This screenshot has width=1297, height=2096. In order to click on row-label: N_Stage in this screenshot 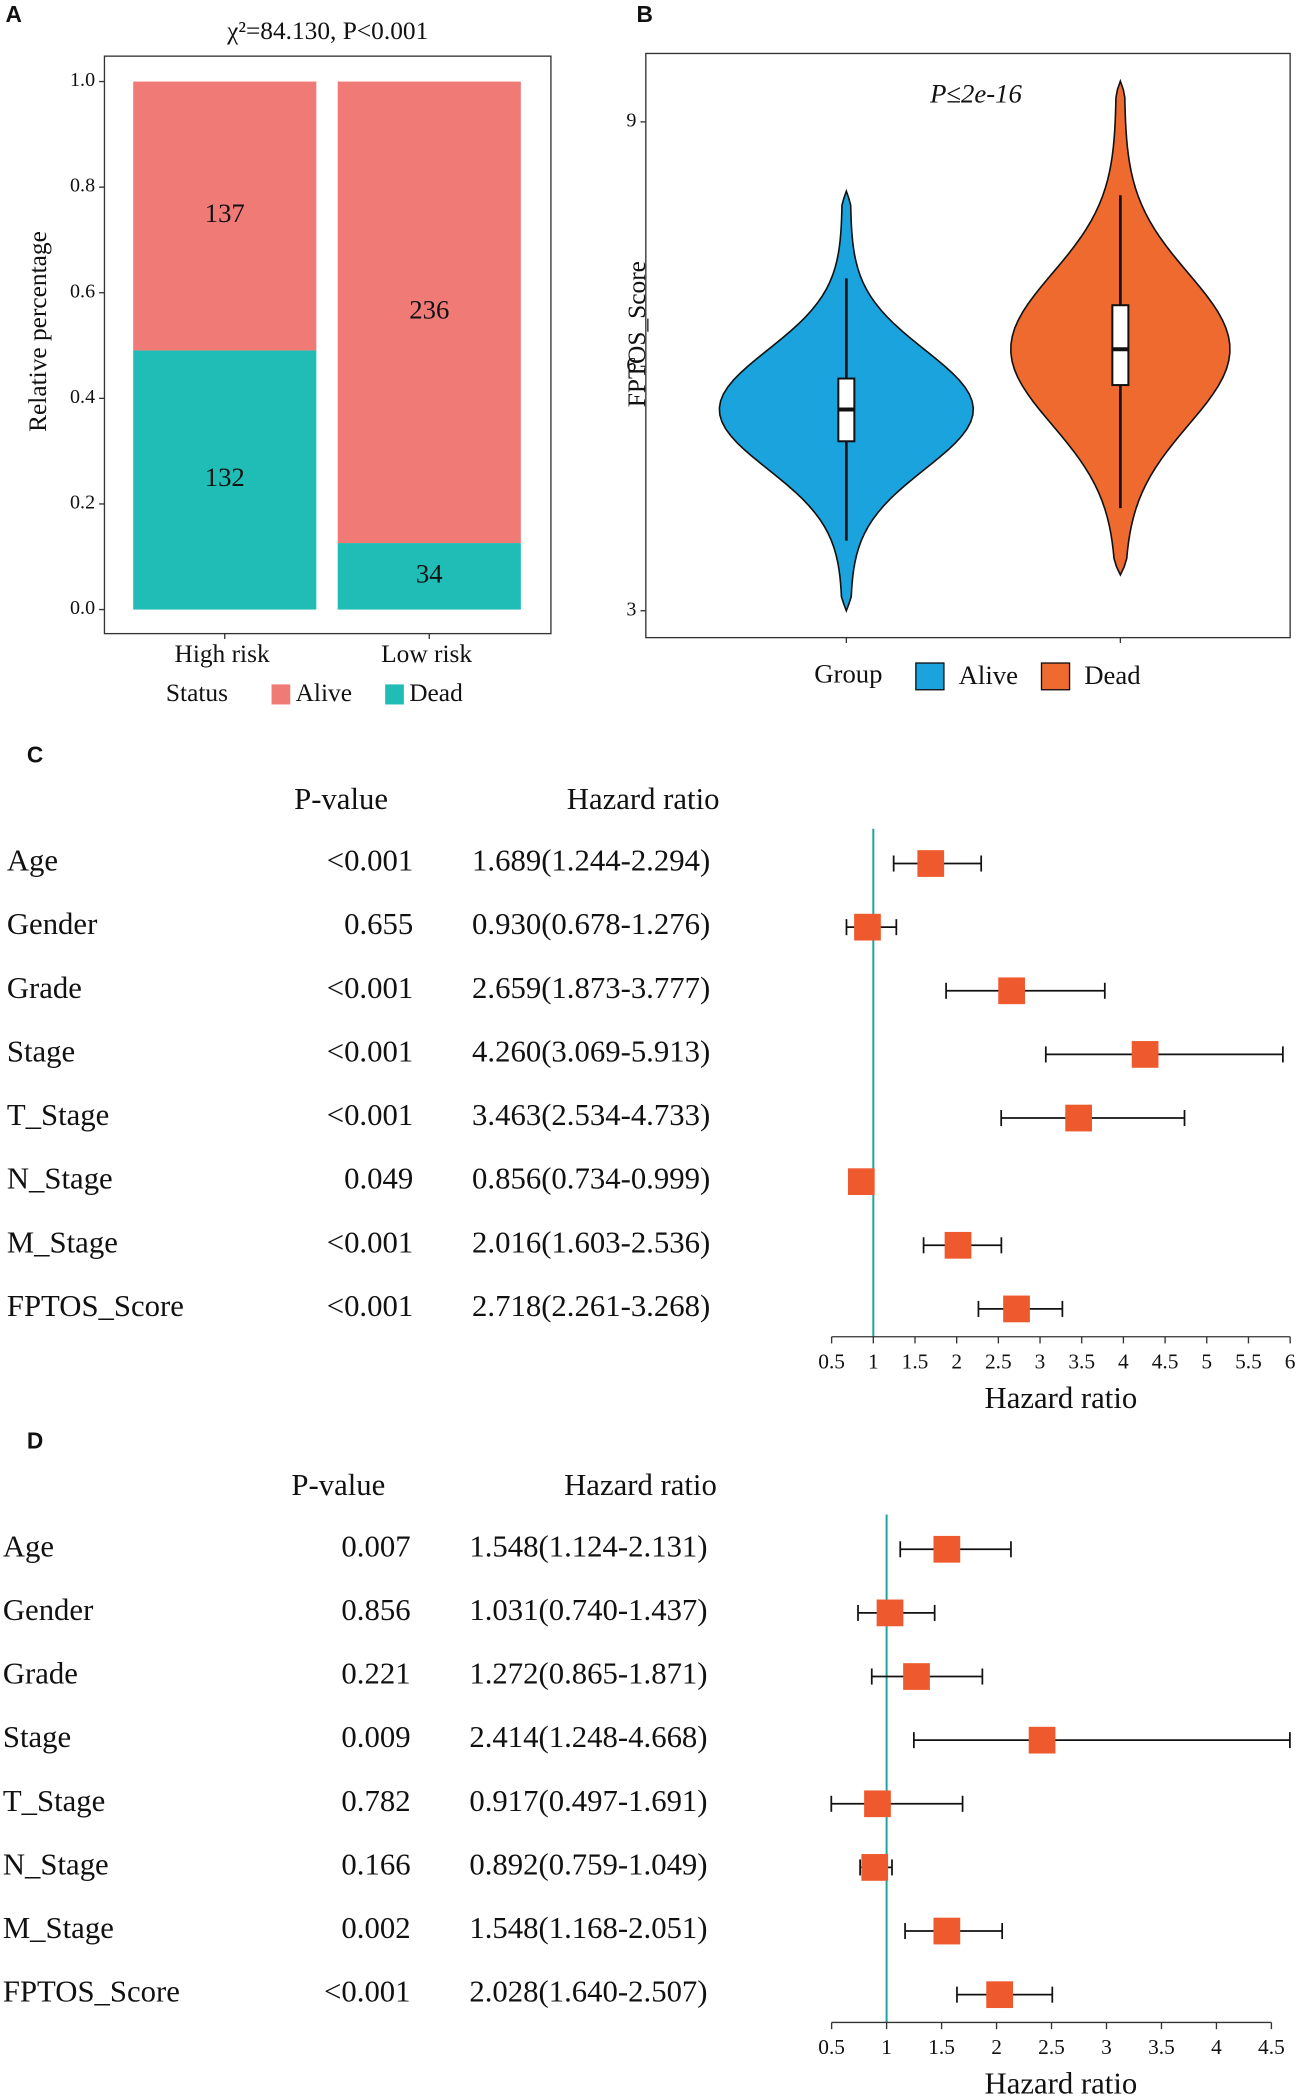, I will do `click(60, 1179)`.